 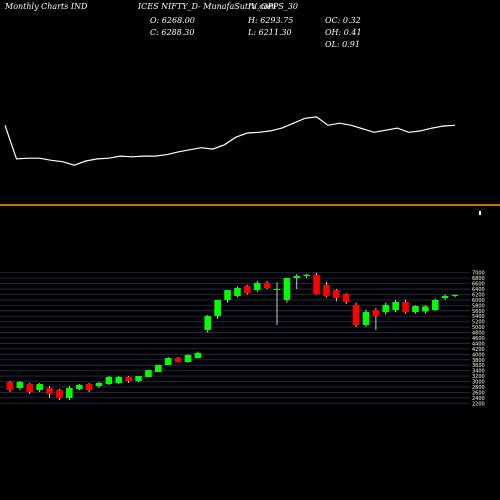 I want to click on y-tick-label: 2400, so click(x=478, y=399).